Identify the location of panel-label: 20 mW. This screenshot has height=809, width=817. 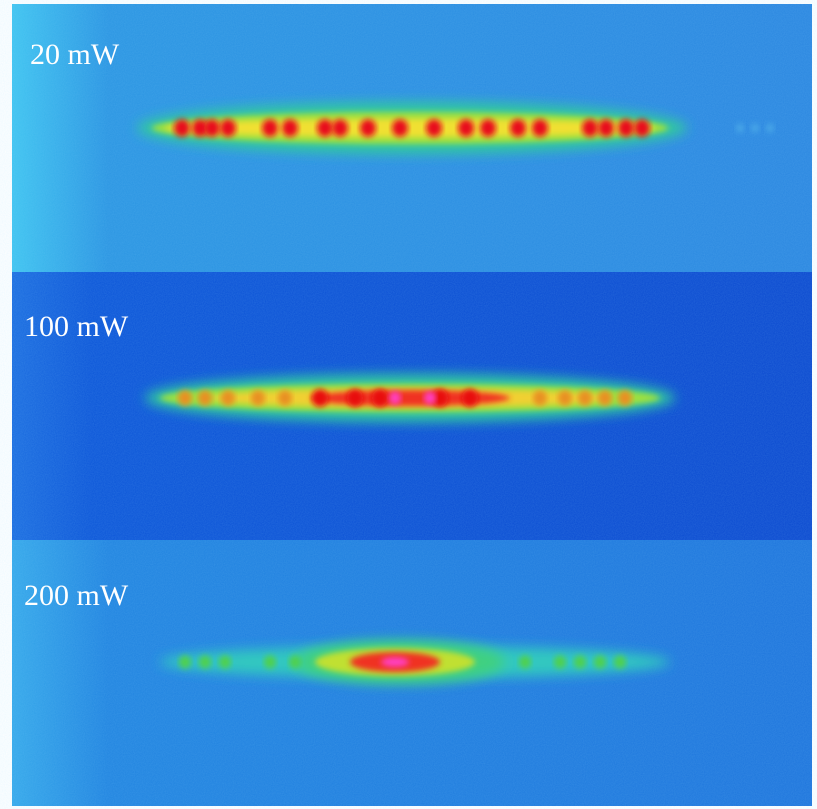
(75, 54).